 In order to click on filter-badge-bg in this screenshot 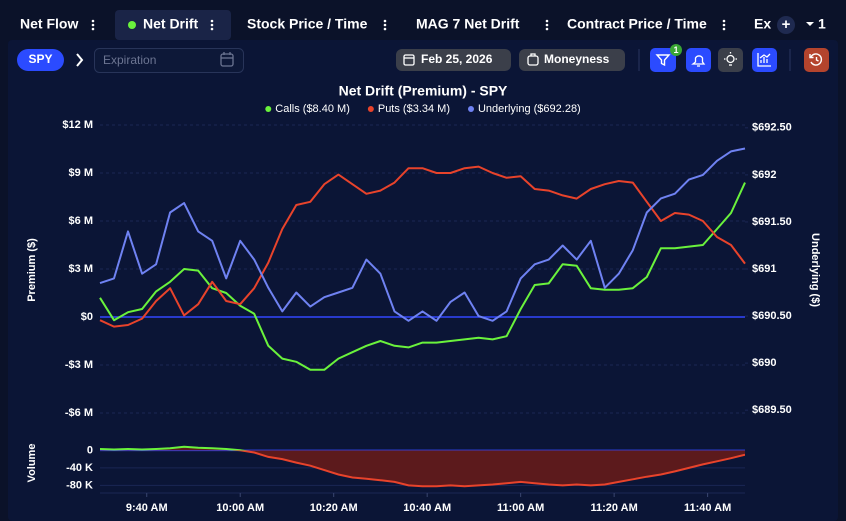, I will do `click(676, 50)`.